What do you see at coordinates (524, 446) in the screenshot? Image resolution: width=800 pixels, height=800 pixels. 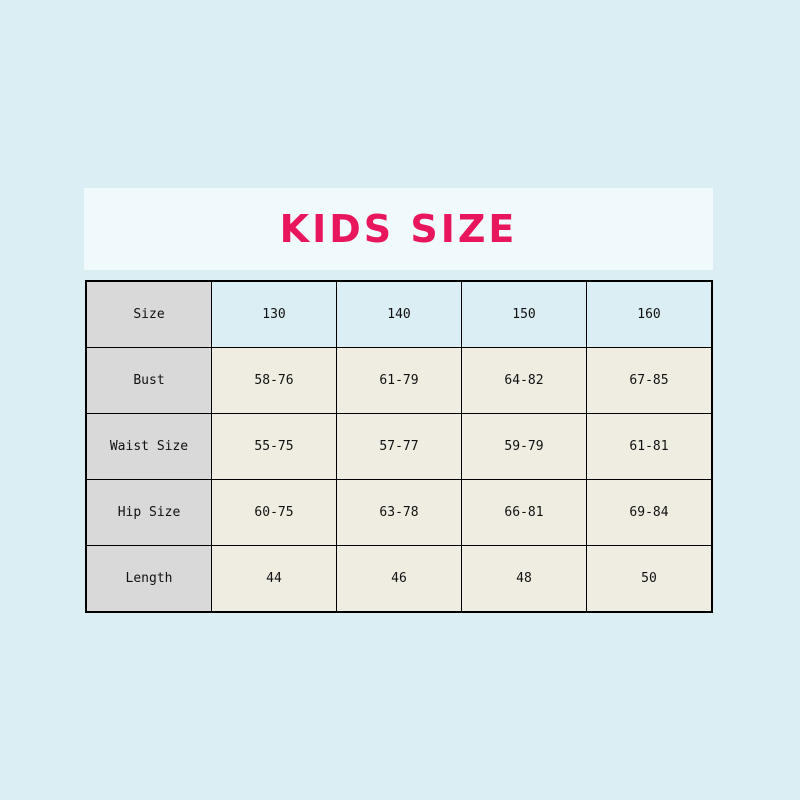 I see `table-cell: 59-79` at bounding box center [524, 446].